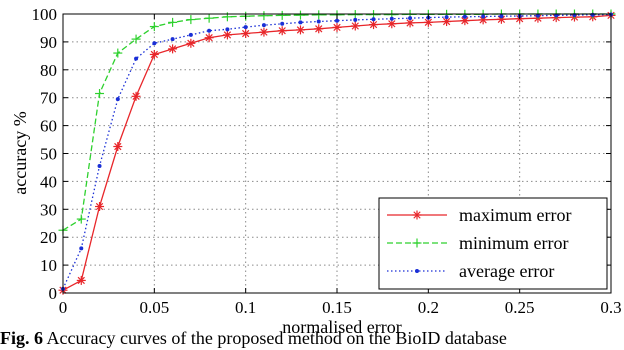 This screenshot has width=624, height=350. I want to click on y-tick-label: 40, so click(48, 181).